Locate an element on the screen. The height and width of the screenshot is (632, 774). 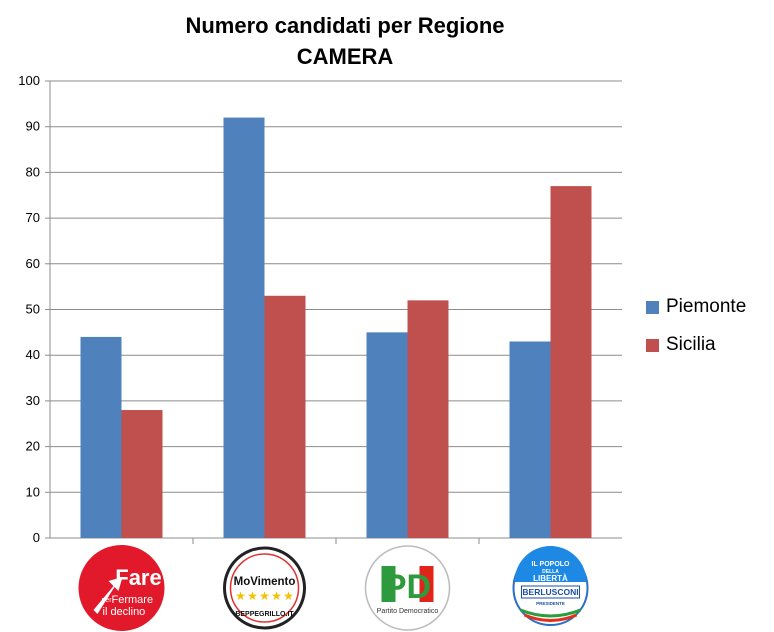
pd-green-block is located at coordinates (388, 584).